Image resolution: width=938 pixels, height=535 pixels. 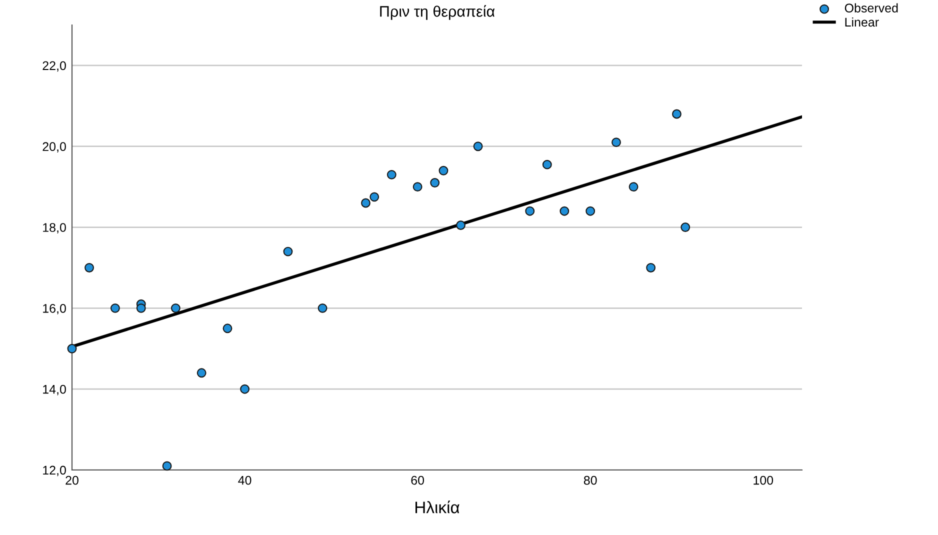 What do you see at coordinates (437, 12) in the screenshot?
I see `chart-title: Πριν τη θεραπεία` at bounding box center [437, 12].